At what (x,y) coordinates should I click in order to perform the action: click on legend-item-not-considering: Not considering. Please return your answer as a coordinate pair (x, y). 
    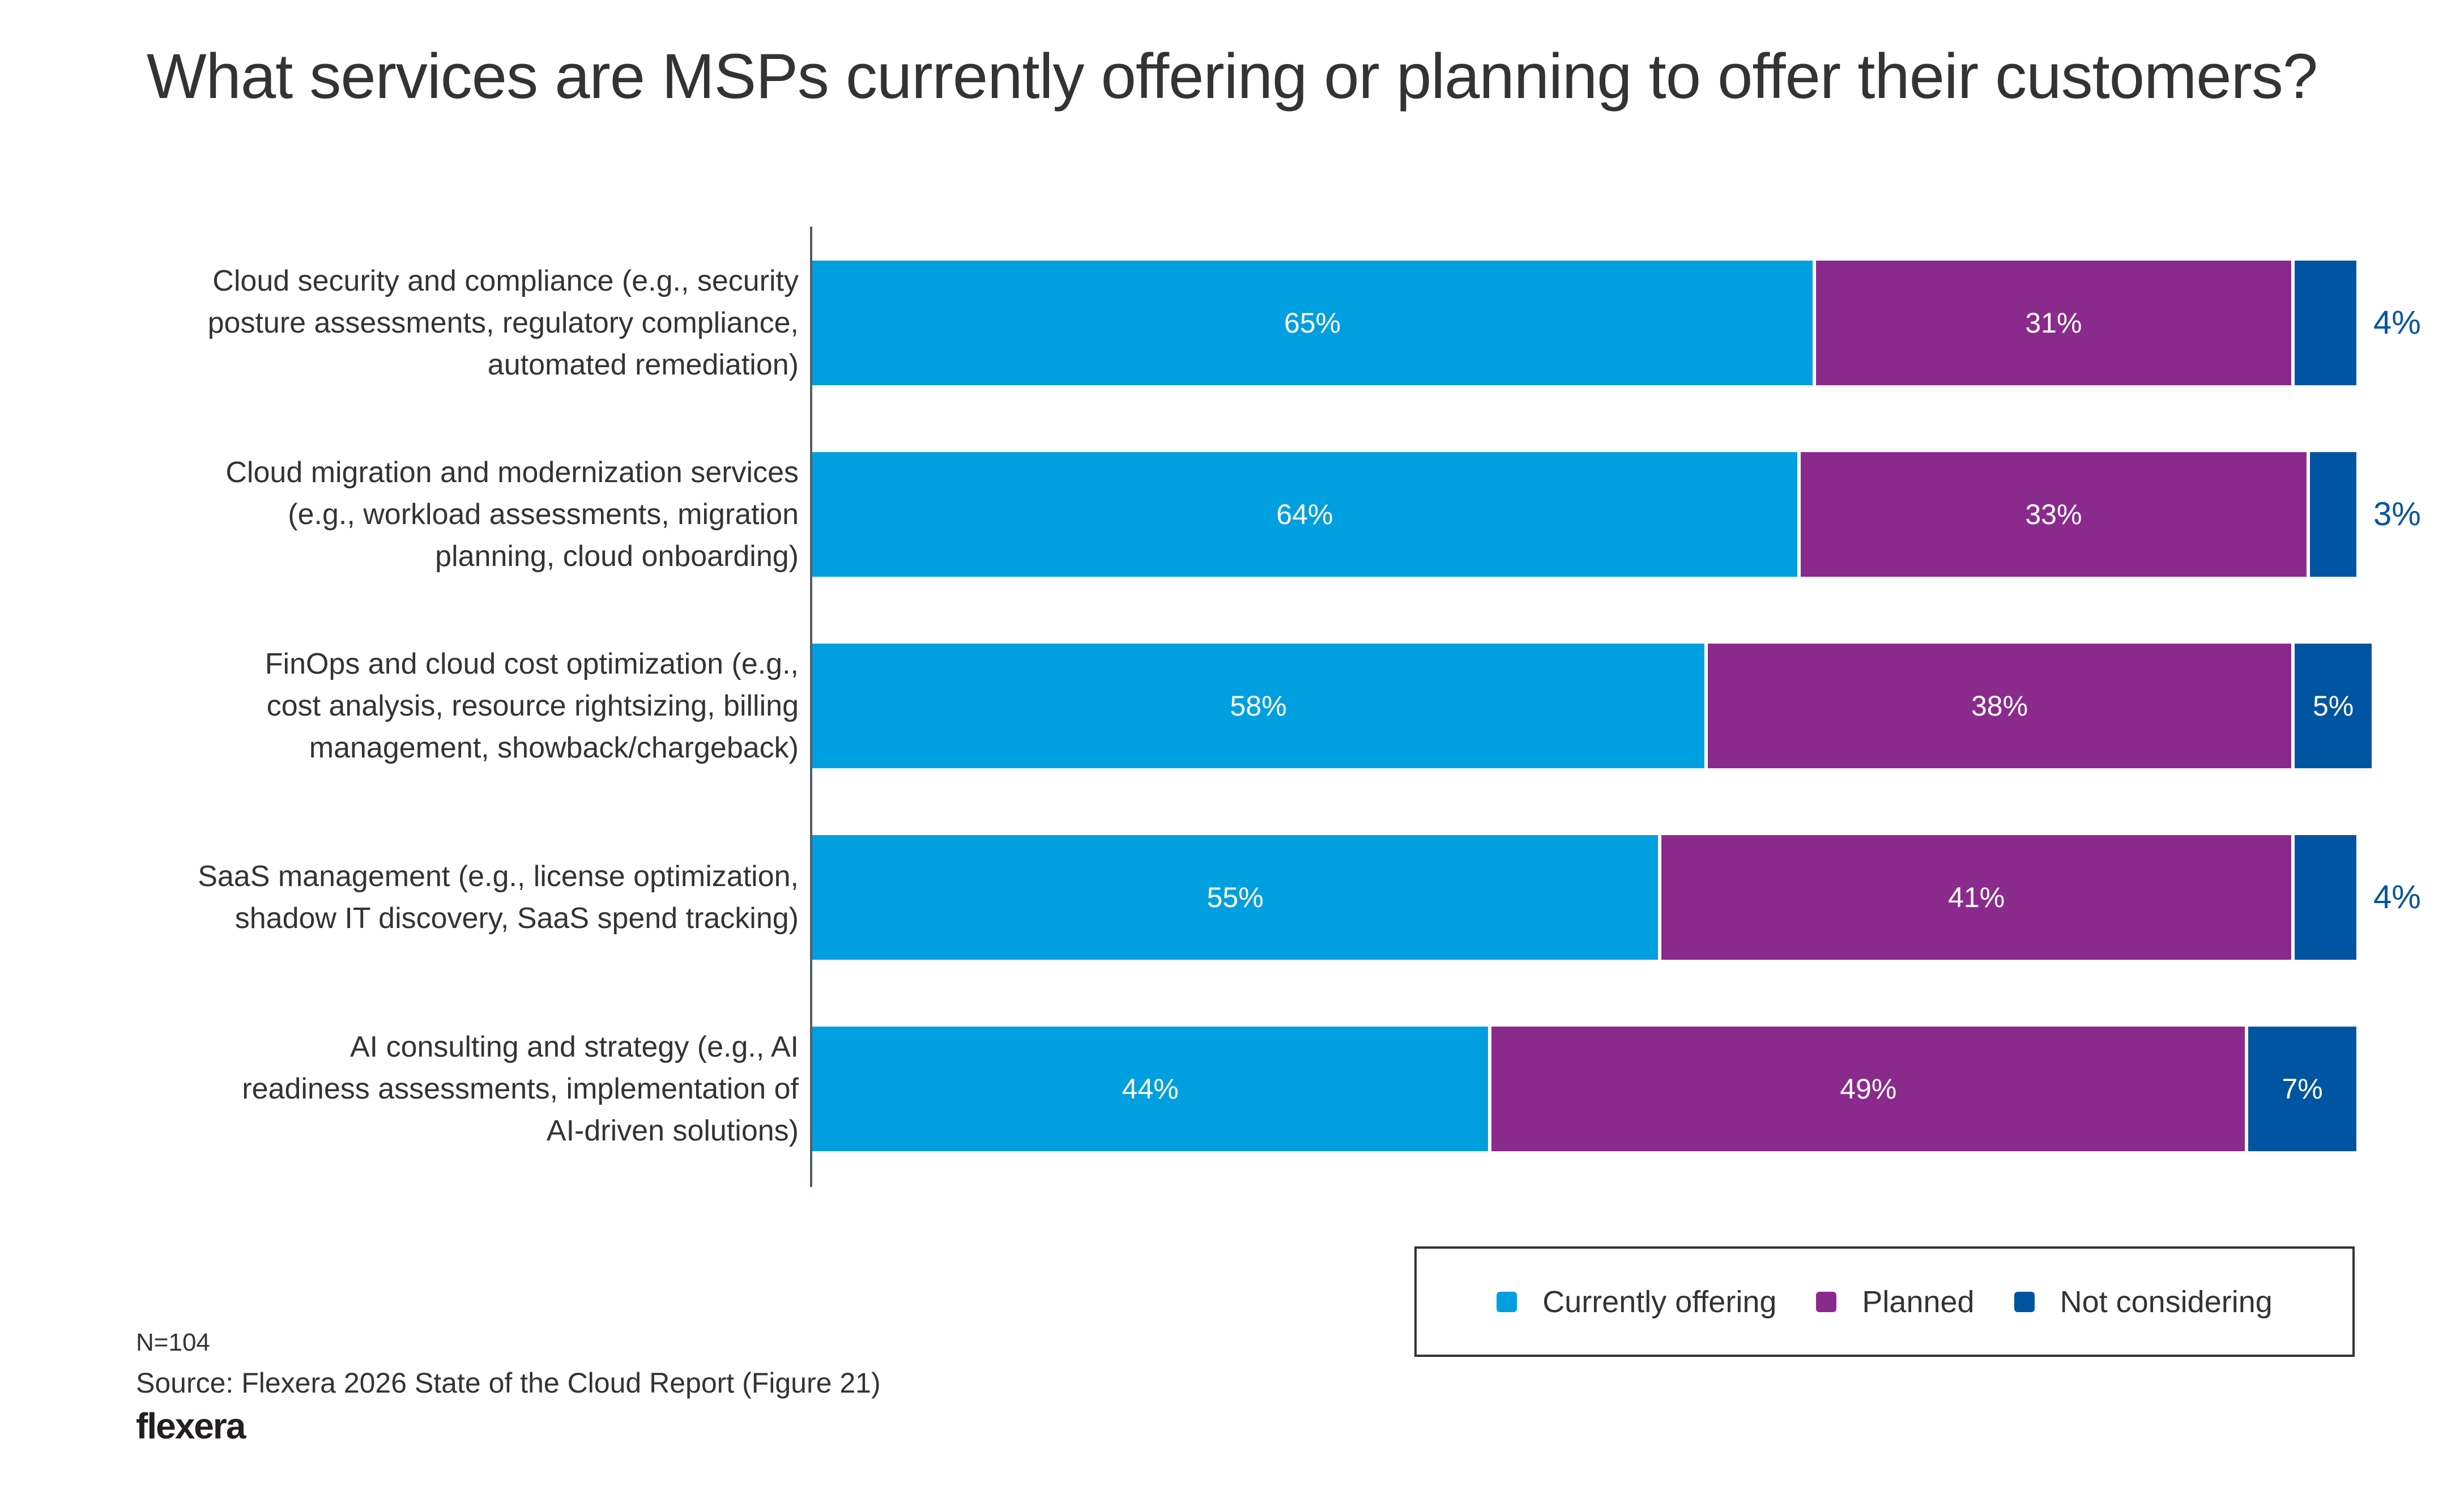
    Looking at the image, I should click on (2143, 1302).